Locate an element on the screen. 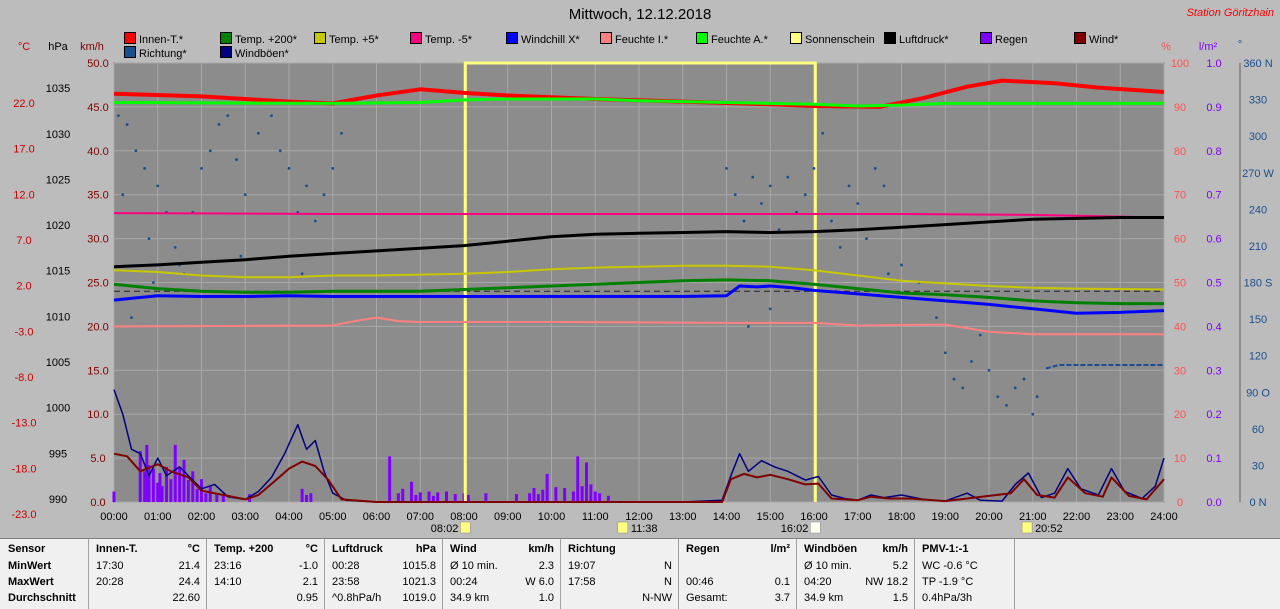  pressure-axis-tick: 1020 is located at coordinates (58, 226).